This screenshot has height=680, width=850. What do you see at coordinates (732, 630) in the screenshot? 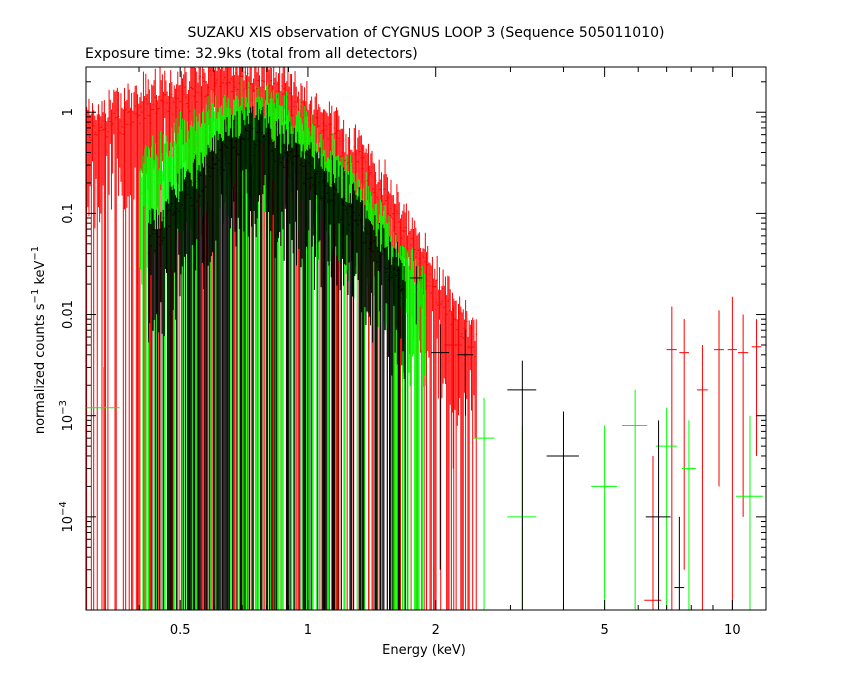
I see `x-tick-label: 10` at bounding box center [732, 630].